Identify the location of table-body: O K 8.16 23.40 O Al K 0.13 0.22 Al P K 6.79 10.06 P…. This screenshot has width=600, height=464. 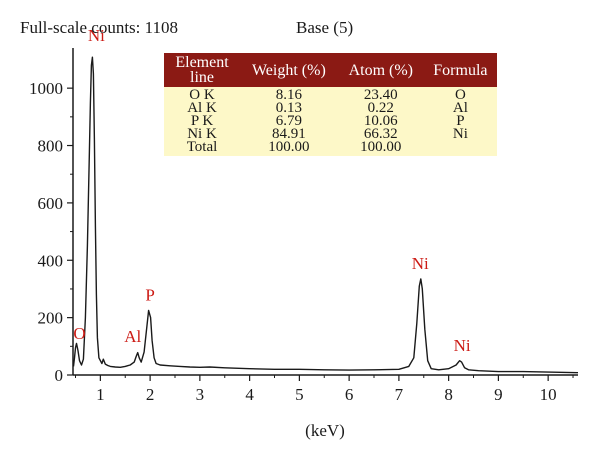
(330, 121).